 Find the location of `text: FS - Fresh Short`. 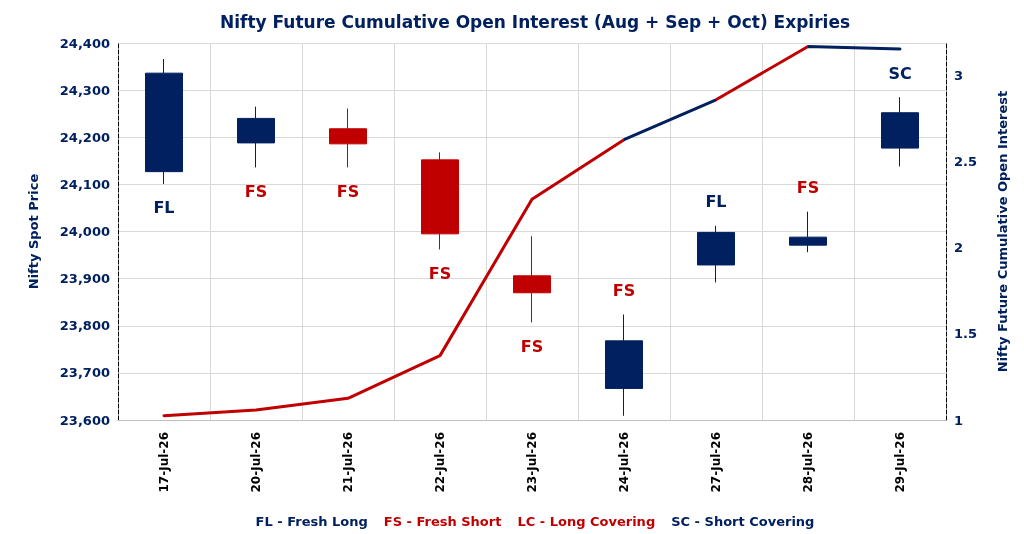

text: FS - Fresh Short is located at coordinates (442, 521).